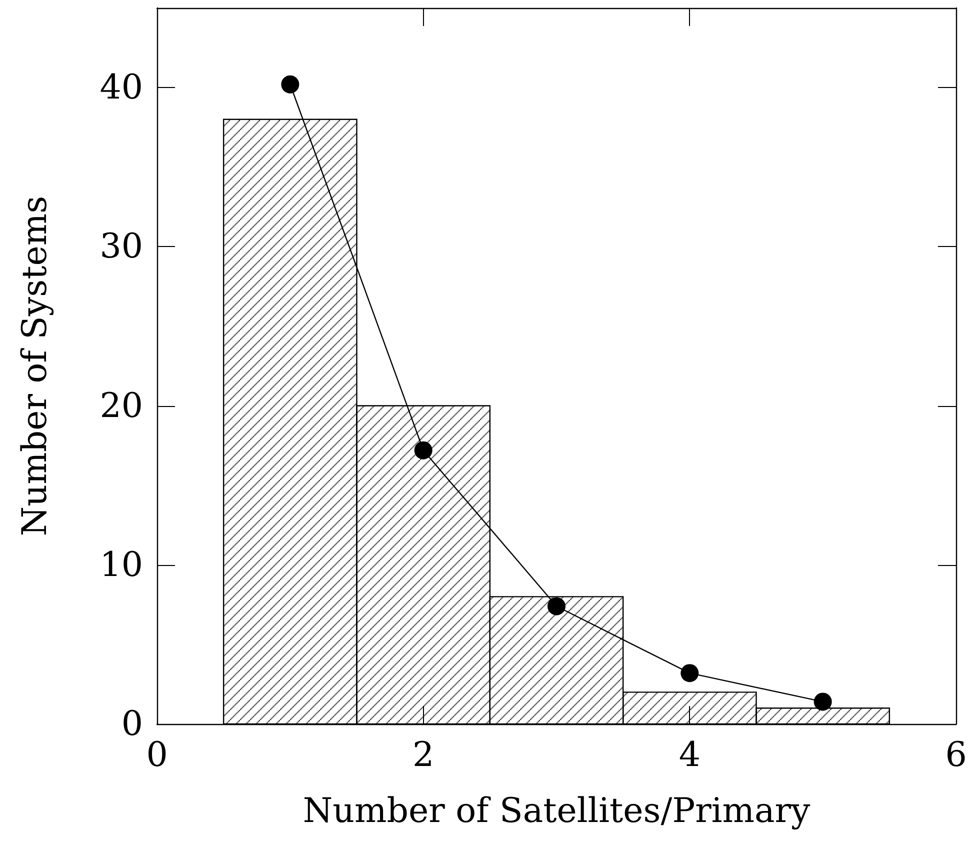 The image size is (977, 862). What do you see at coordinates (423, 755) in the screenshot?
I see `x-tick-label: 2` at bounding box center [423, 755].